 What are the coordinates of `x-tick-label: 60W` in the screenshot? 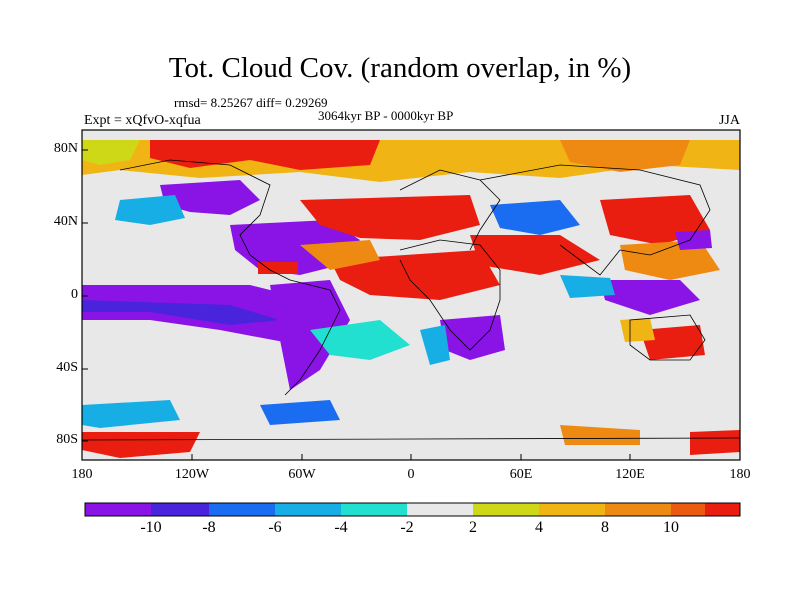 It's located at (302, 474).